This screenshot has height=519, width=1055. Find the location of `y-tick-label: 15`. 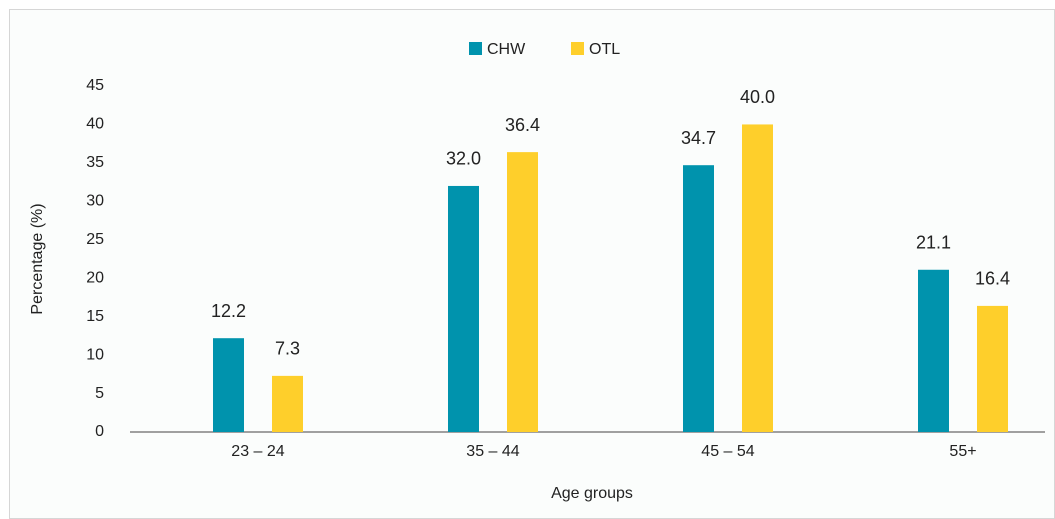

y-tick-label: 15 is located at coordinates (95, 316).